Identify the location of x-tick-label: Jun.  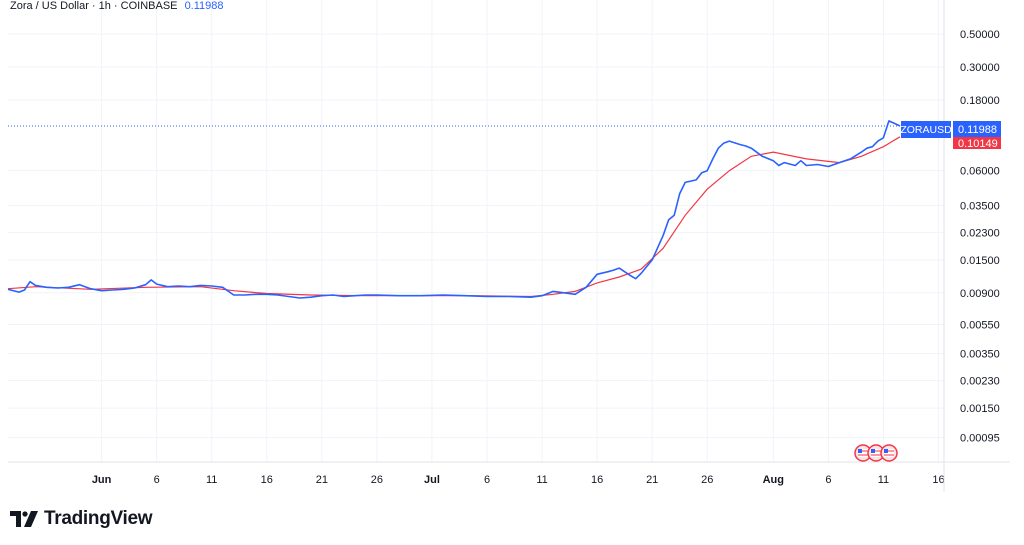
(102, 480).